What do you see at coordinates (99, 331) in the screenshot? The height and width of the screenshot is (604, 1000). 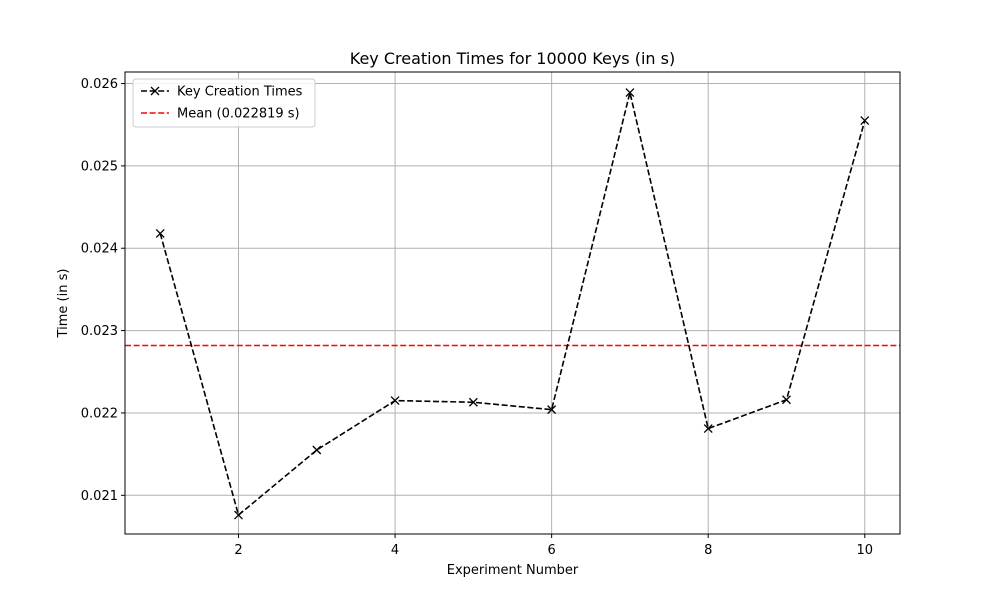 I see `y-tick-label: 0.023` at bounding box center [99, 331].